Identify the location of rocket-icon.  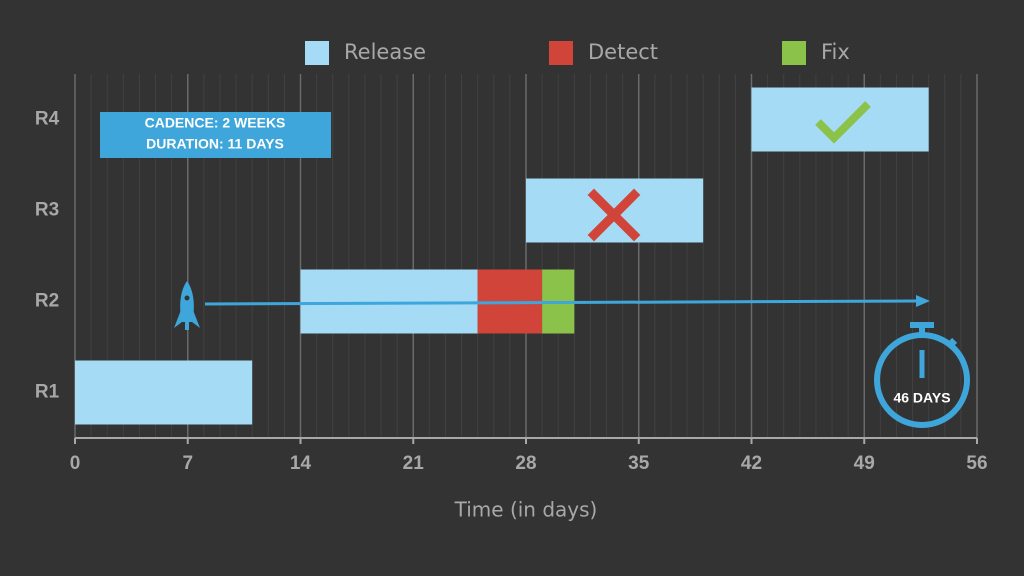
(187, 305).